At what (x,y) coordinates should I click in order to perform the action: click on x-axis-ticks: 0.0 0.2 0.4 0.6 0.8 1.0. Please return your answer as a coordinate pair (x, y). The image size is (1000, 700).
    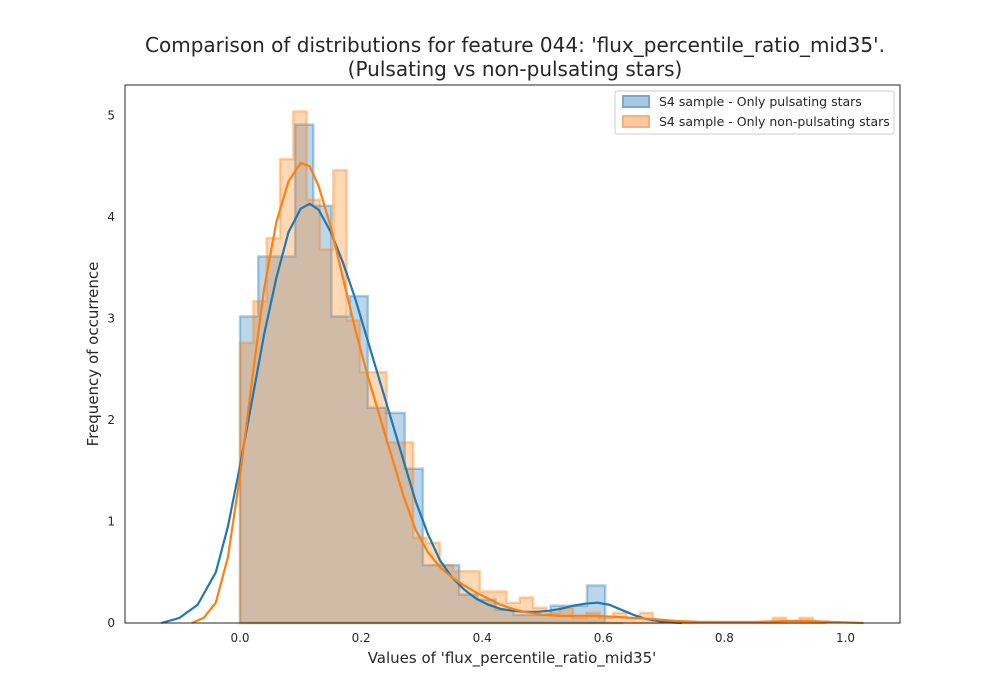
    Looking at the image, I should click on (542, 638).